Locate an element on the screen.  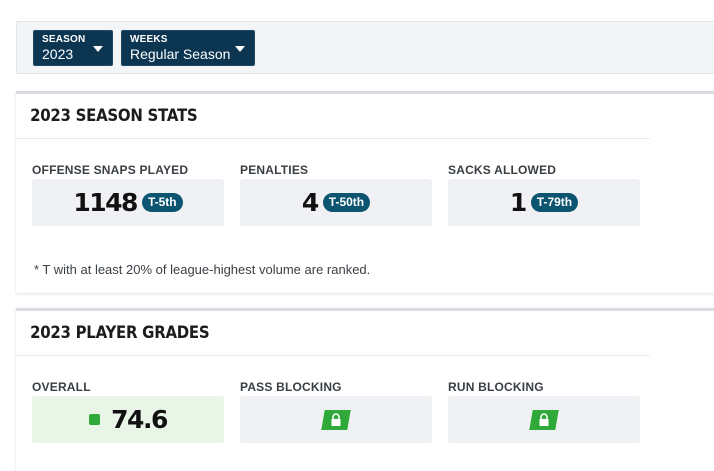
offense-snaps-value: 1148 is located at coordinates (105, 202).